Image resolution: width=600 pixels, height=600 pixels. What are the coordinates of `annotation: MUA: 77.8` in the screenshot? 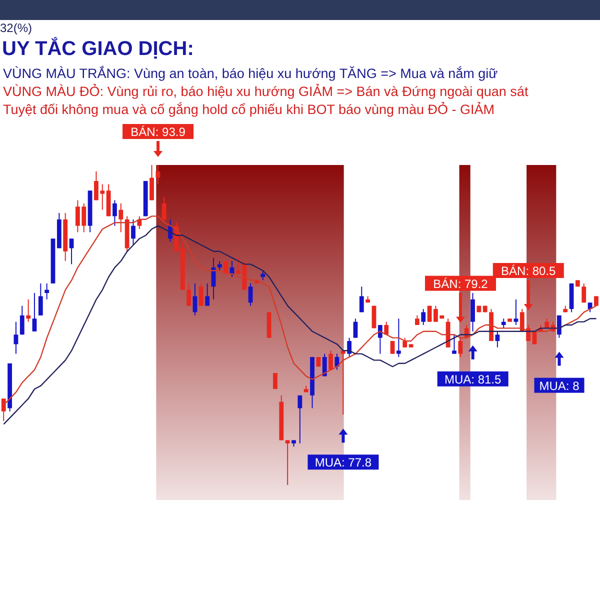 It's located at (343, 463).